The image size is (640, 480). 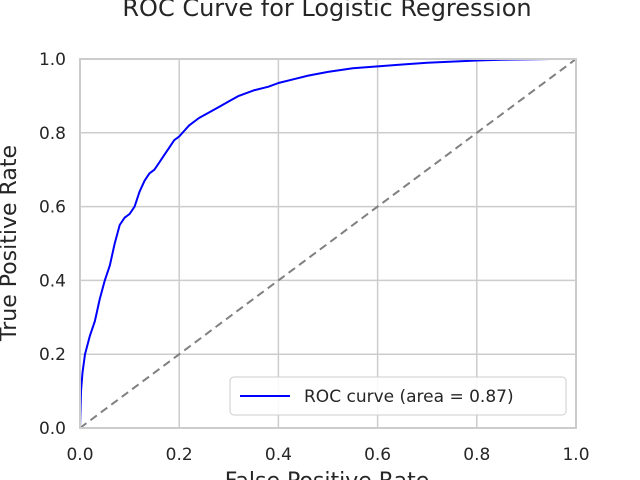 I want to click on x-tick-label: 0.8, so click(x=476, y=455).